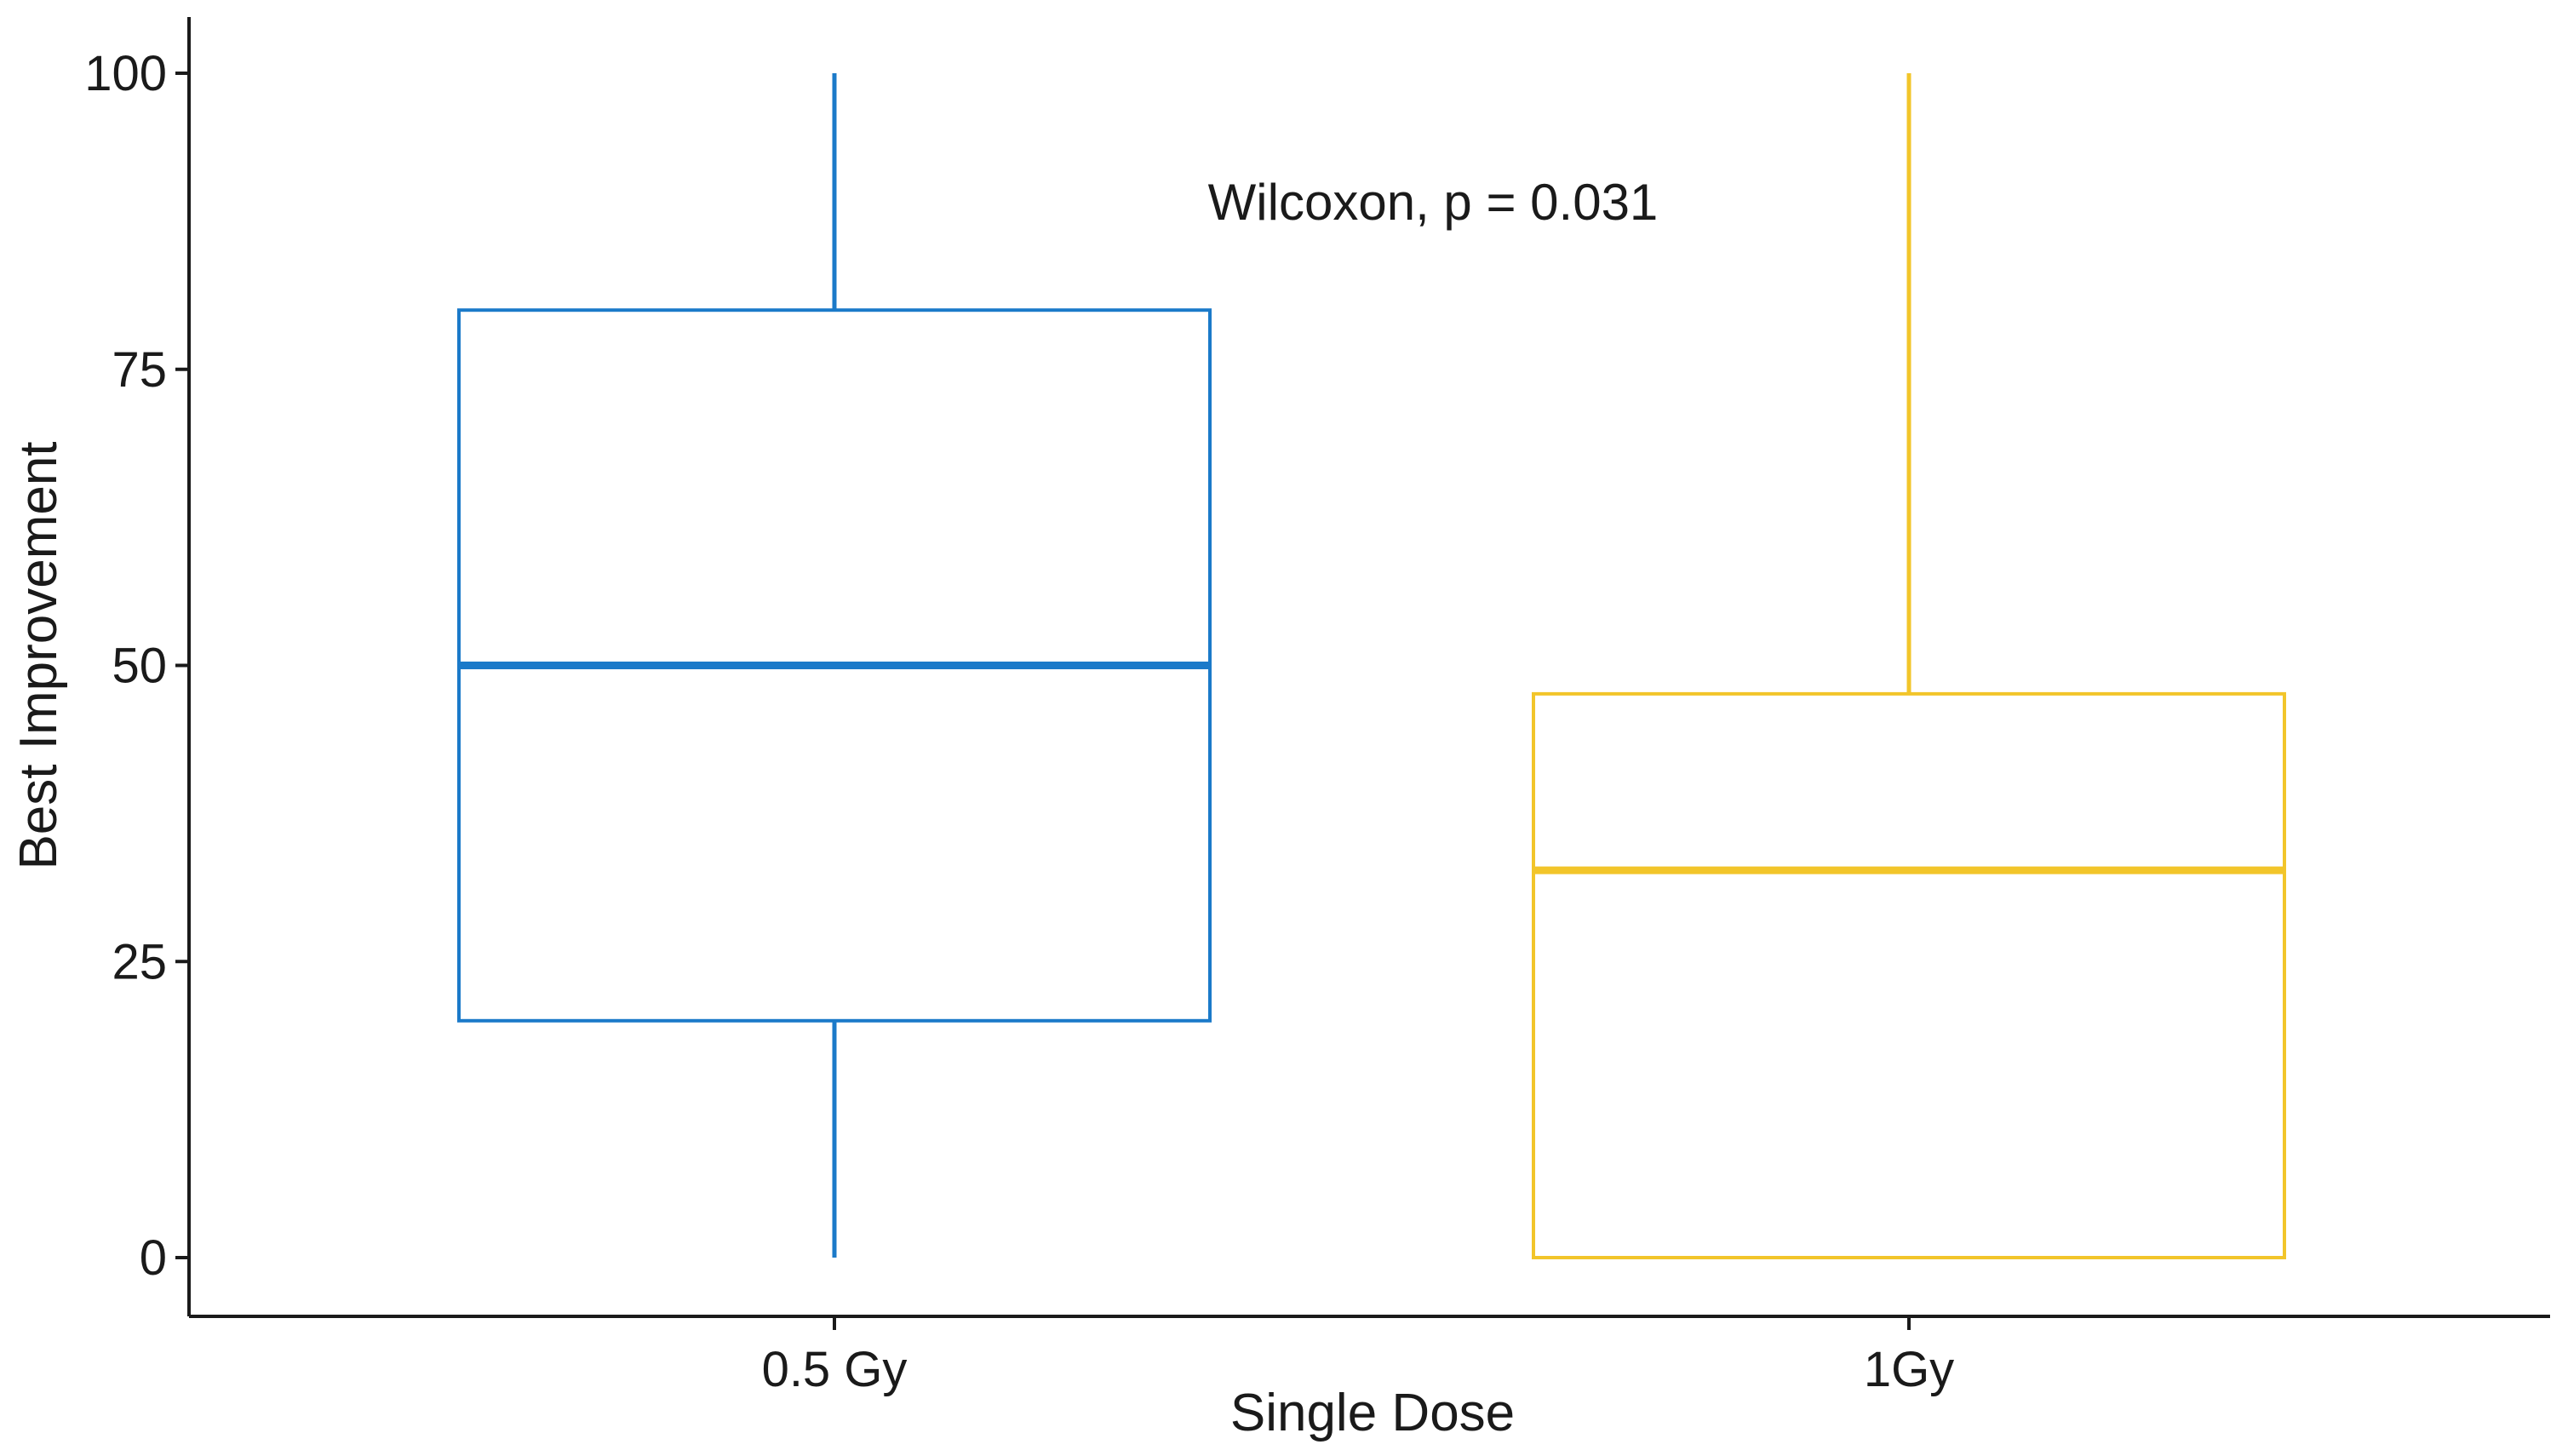 Image resolution: width=2562 pixels, height=1456 pixels. I want to click on x-tick-label: 0.5 Gy, so click(835, 1370).